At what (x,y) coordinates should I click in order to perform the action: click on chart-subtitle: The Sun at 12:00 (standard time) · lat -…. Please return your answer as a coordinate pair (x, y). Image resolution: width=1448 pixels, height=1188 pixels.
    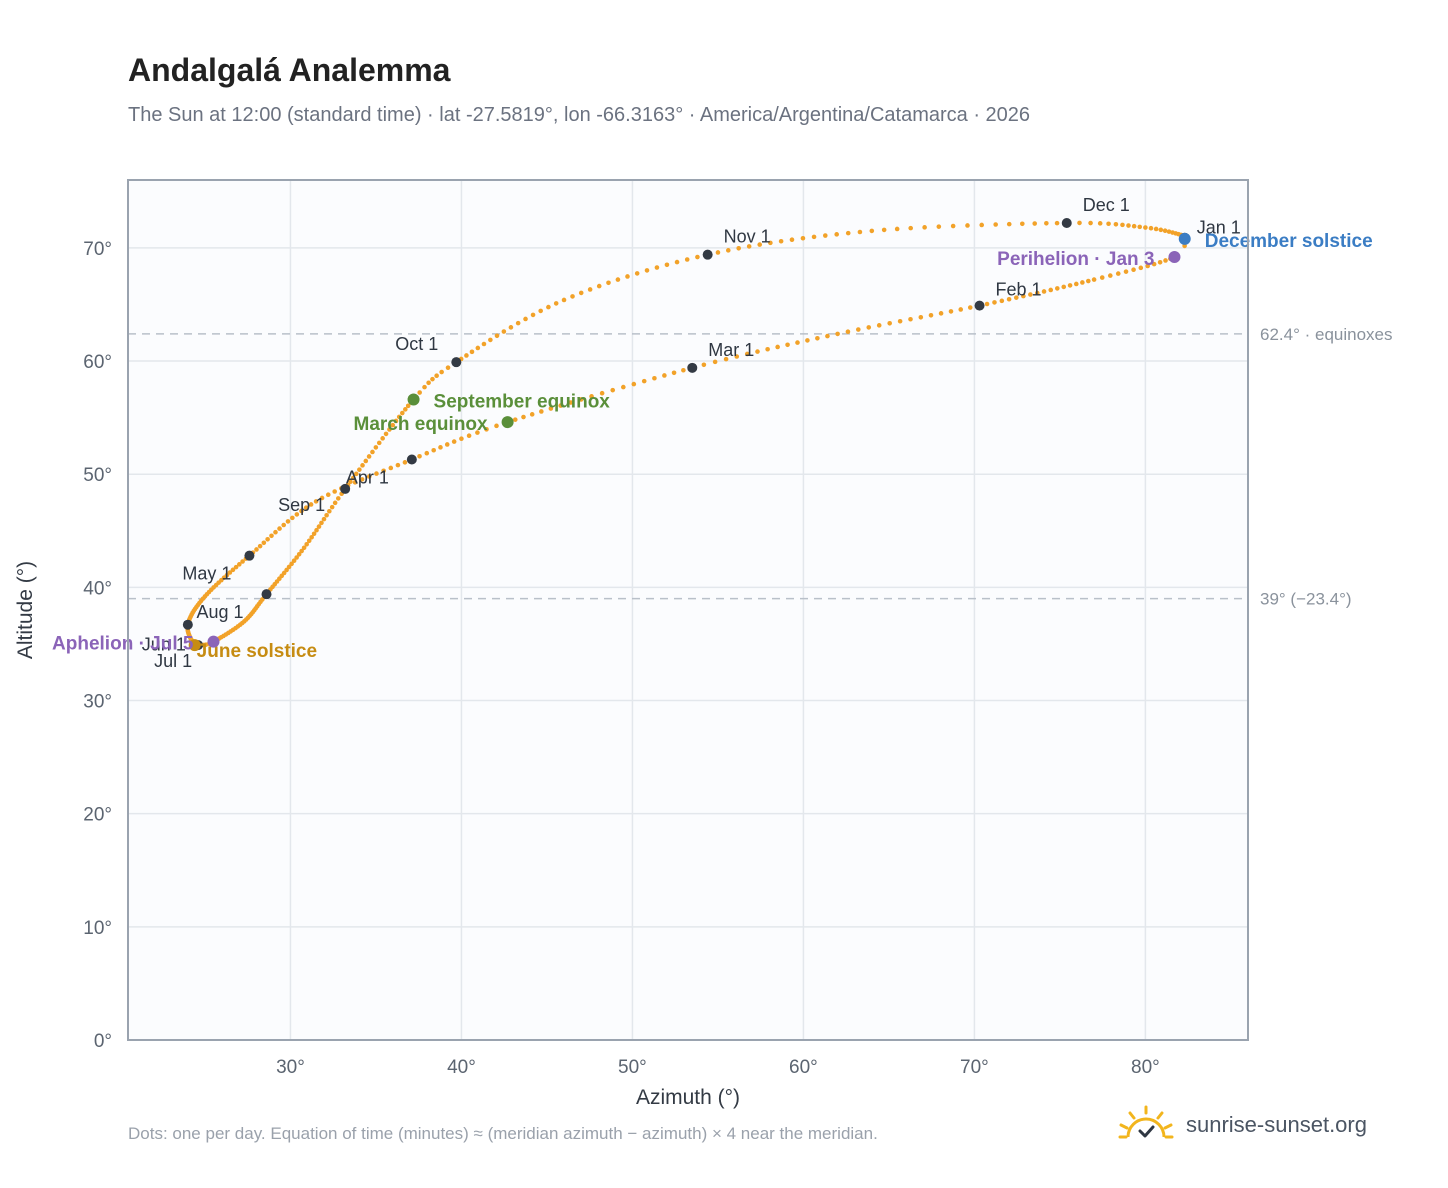
    Looking at the image, I should click on (579, 115).